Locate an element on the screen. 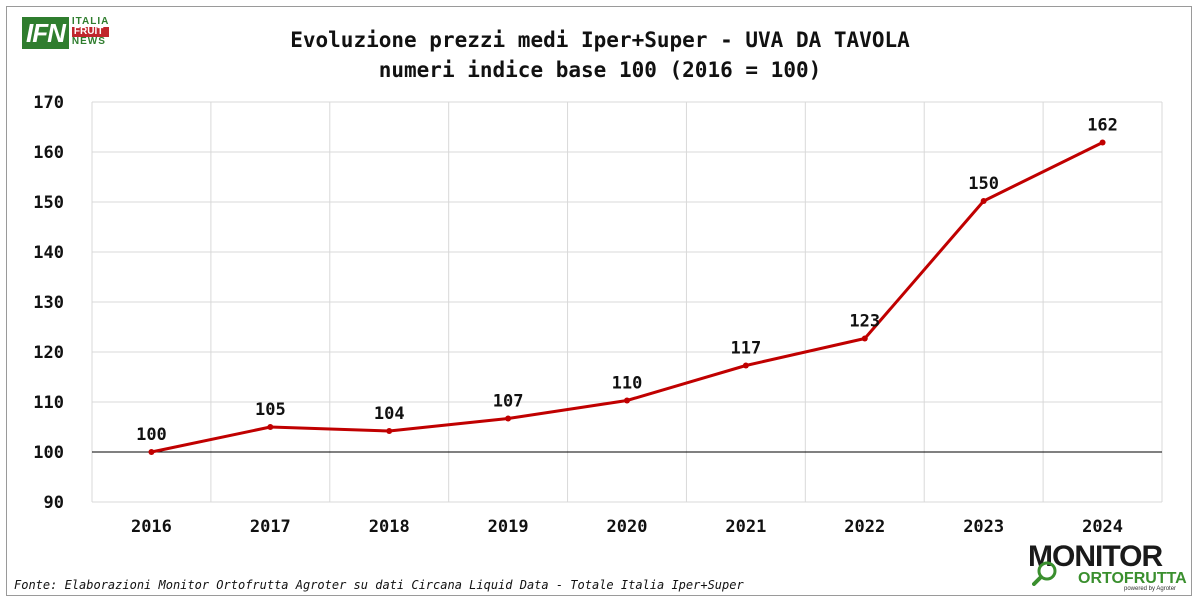 This screenshot has width=1200, height=604. logo-line2: FRUIT is located at coordinates (90, 32).